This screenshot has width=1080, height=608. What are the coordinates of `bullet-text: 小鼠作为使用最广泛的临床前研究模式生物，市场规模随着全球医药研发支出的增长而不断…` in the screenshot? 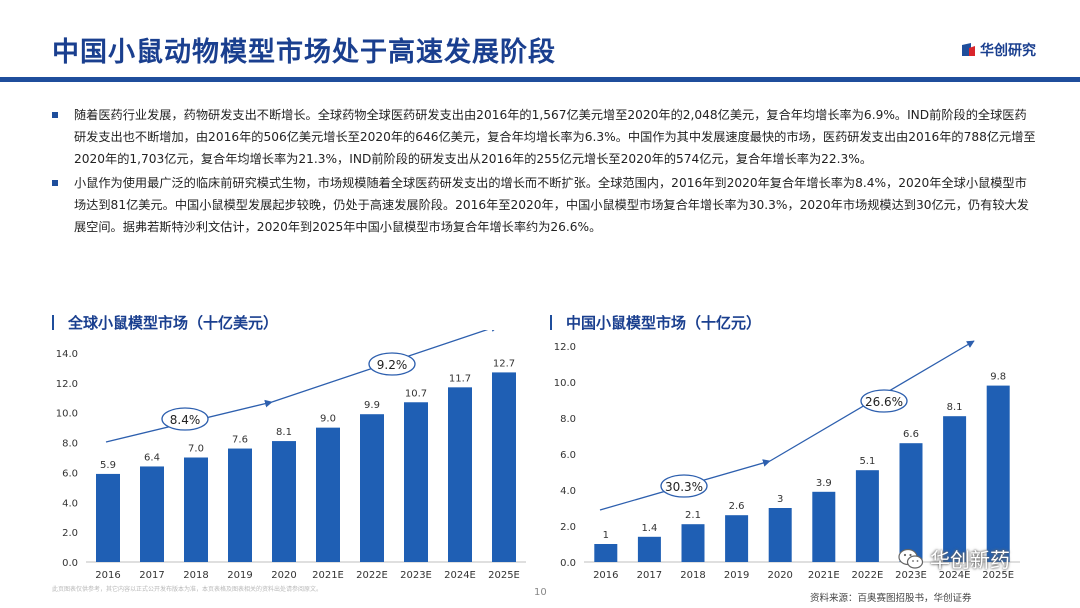 It's located at (551, 205).